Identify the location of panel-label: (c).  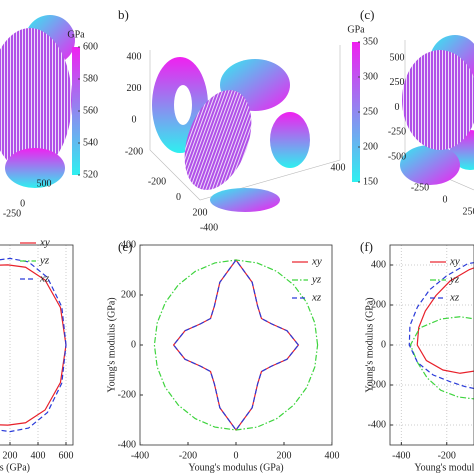
(367, 14).